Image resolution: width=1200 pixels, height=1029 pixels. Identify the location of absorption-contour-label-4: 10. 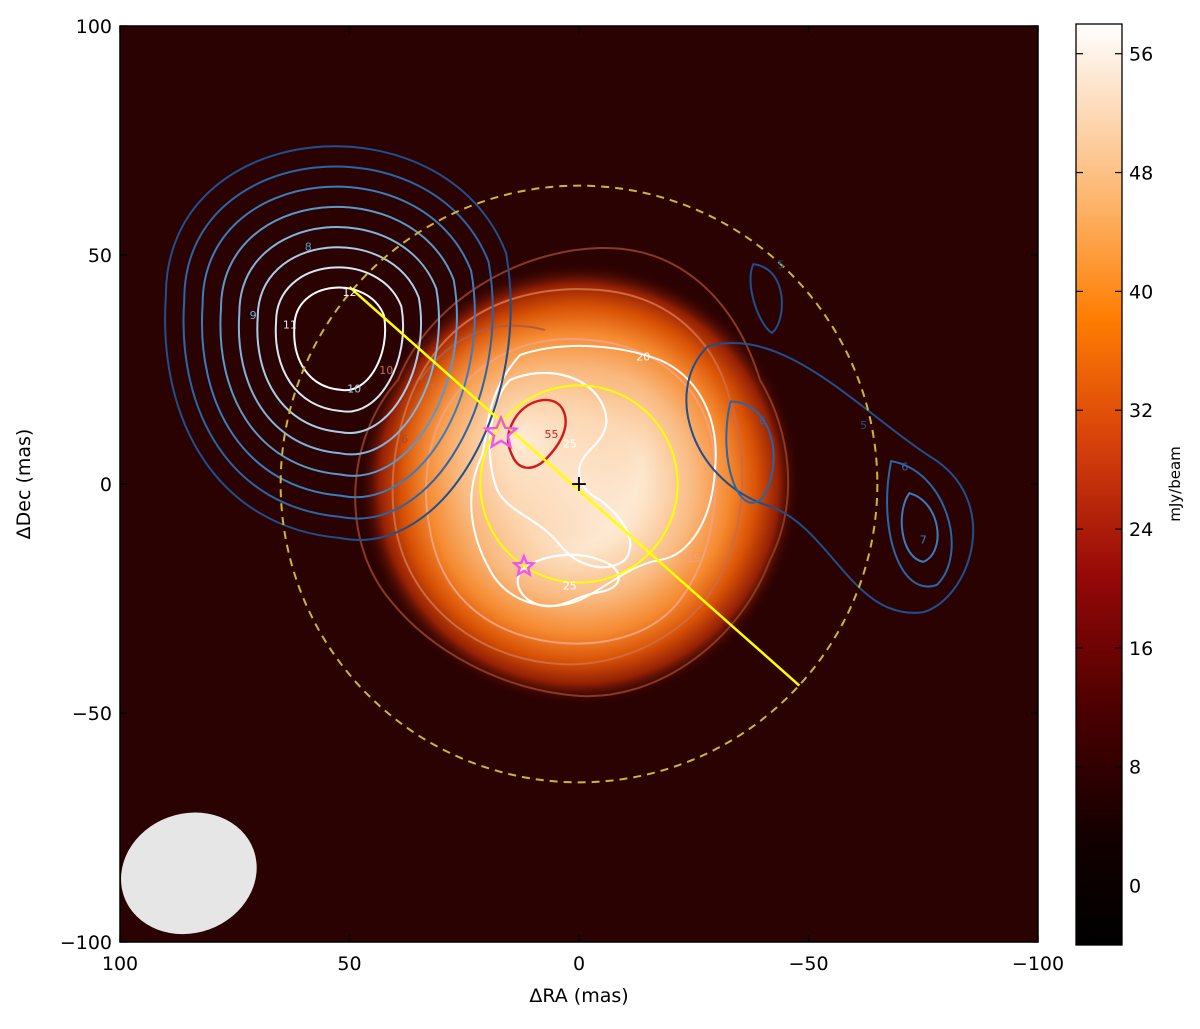
(354, 388).